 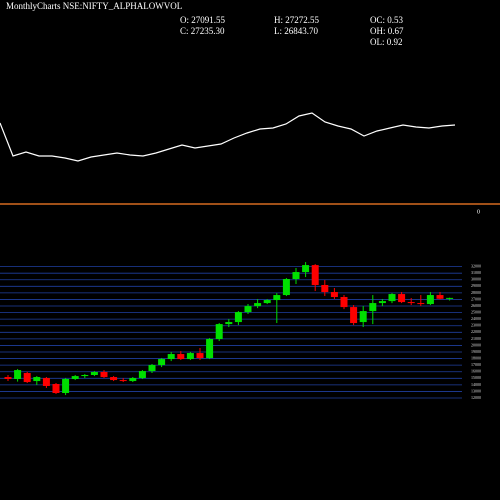 I want to click on stat-low: L: 26843.70, so click(x=296, y=31).